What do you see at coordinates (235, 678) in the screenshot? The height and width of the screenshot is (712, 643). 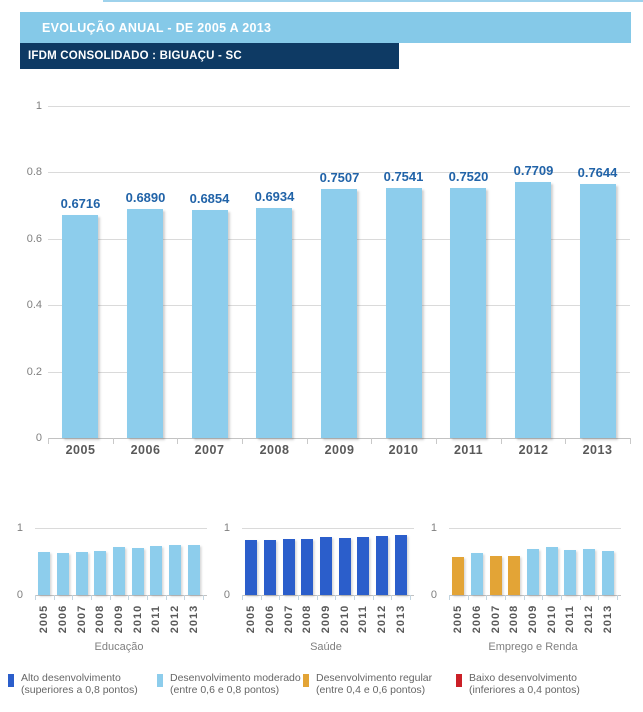 I see `legend-label: Desenvolvimento moderado` at bounding box center [235, 678].